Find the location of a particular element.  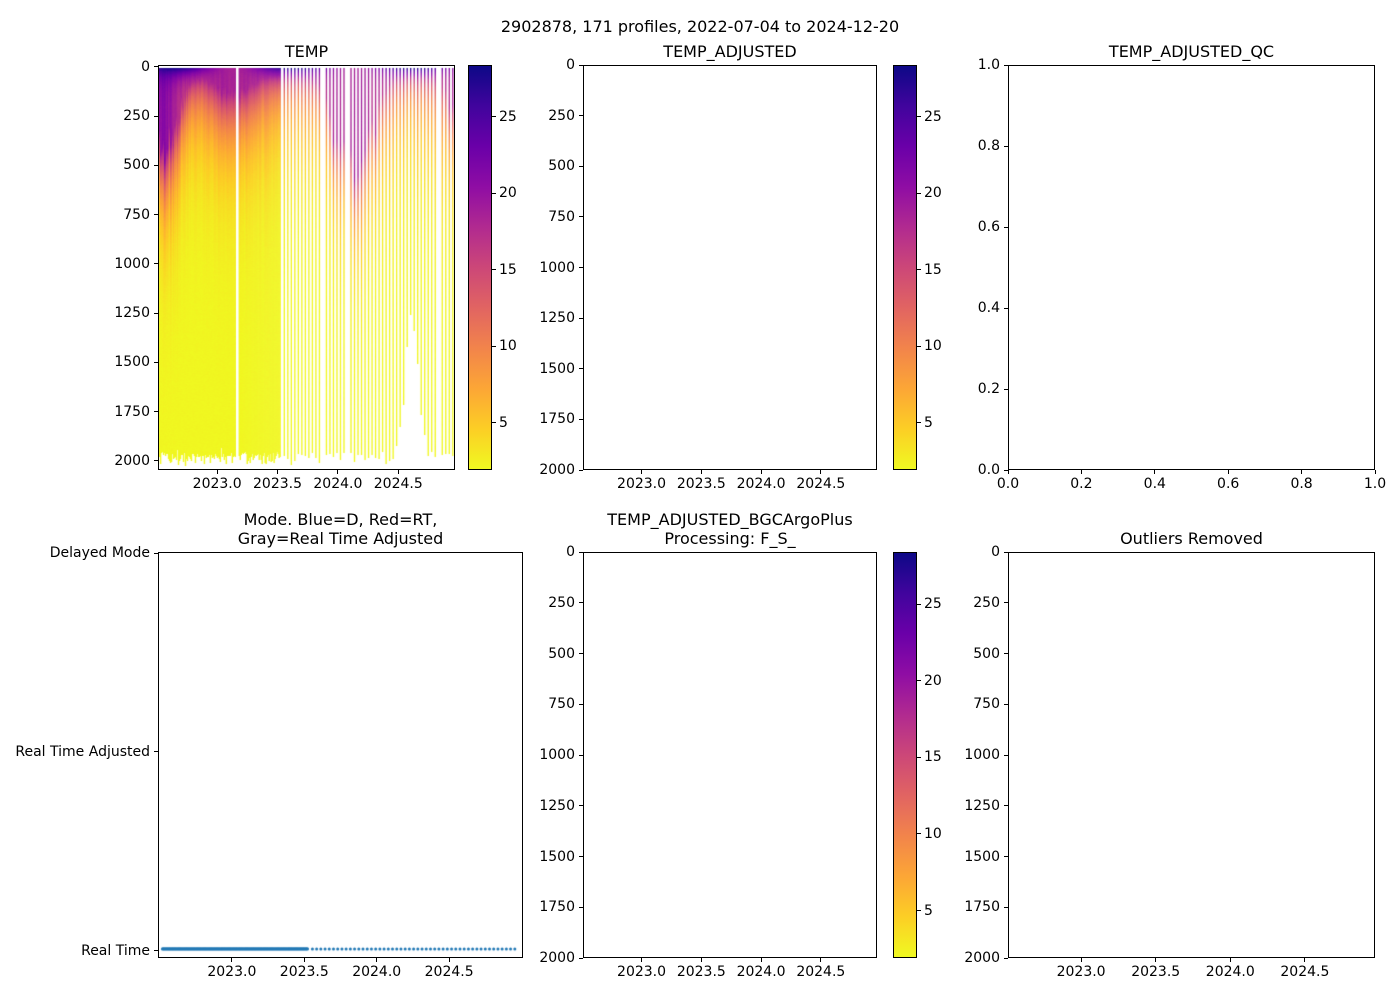

x-tick-label: 1.0 is located at coordinates (1375, 484).